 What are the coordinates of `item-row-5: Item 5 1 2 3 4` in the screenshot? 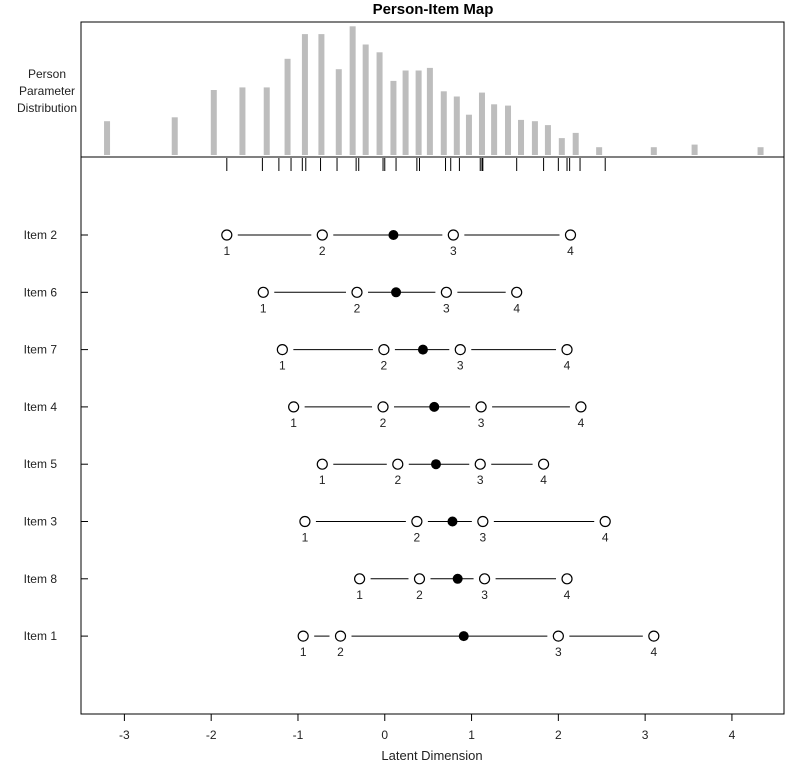 It's located at (287, 472).